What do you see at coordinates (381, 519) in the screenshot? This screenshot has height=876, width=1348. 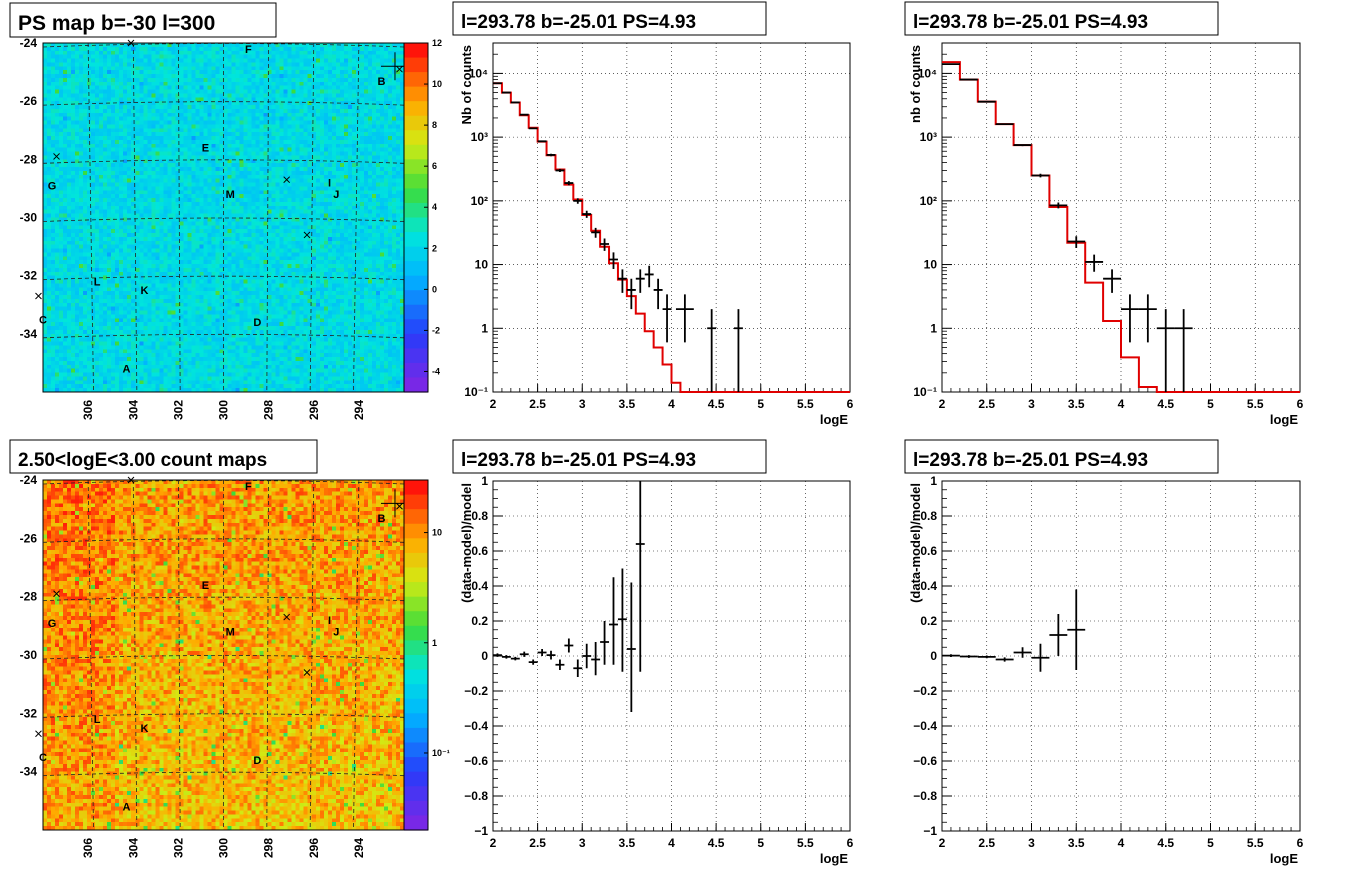 I see `source-label: B` at bounding box center [381, 519].